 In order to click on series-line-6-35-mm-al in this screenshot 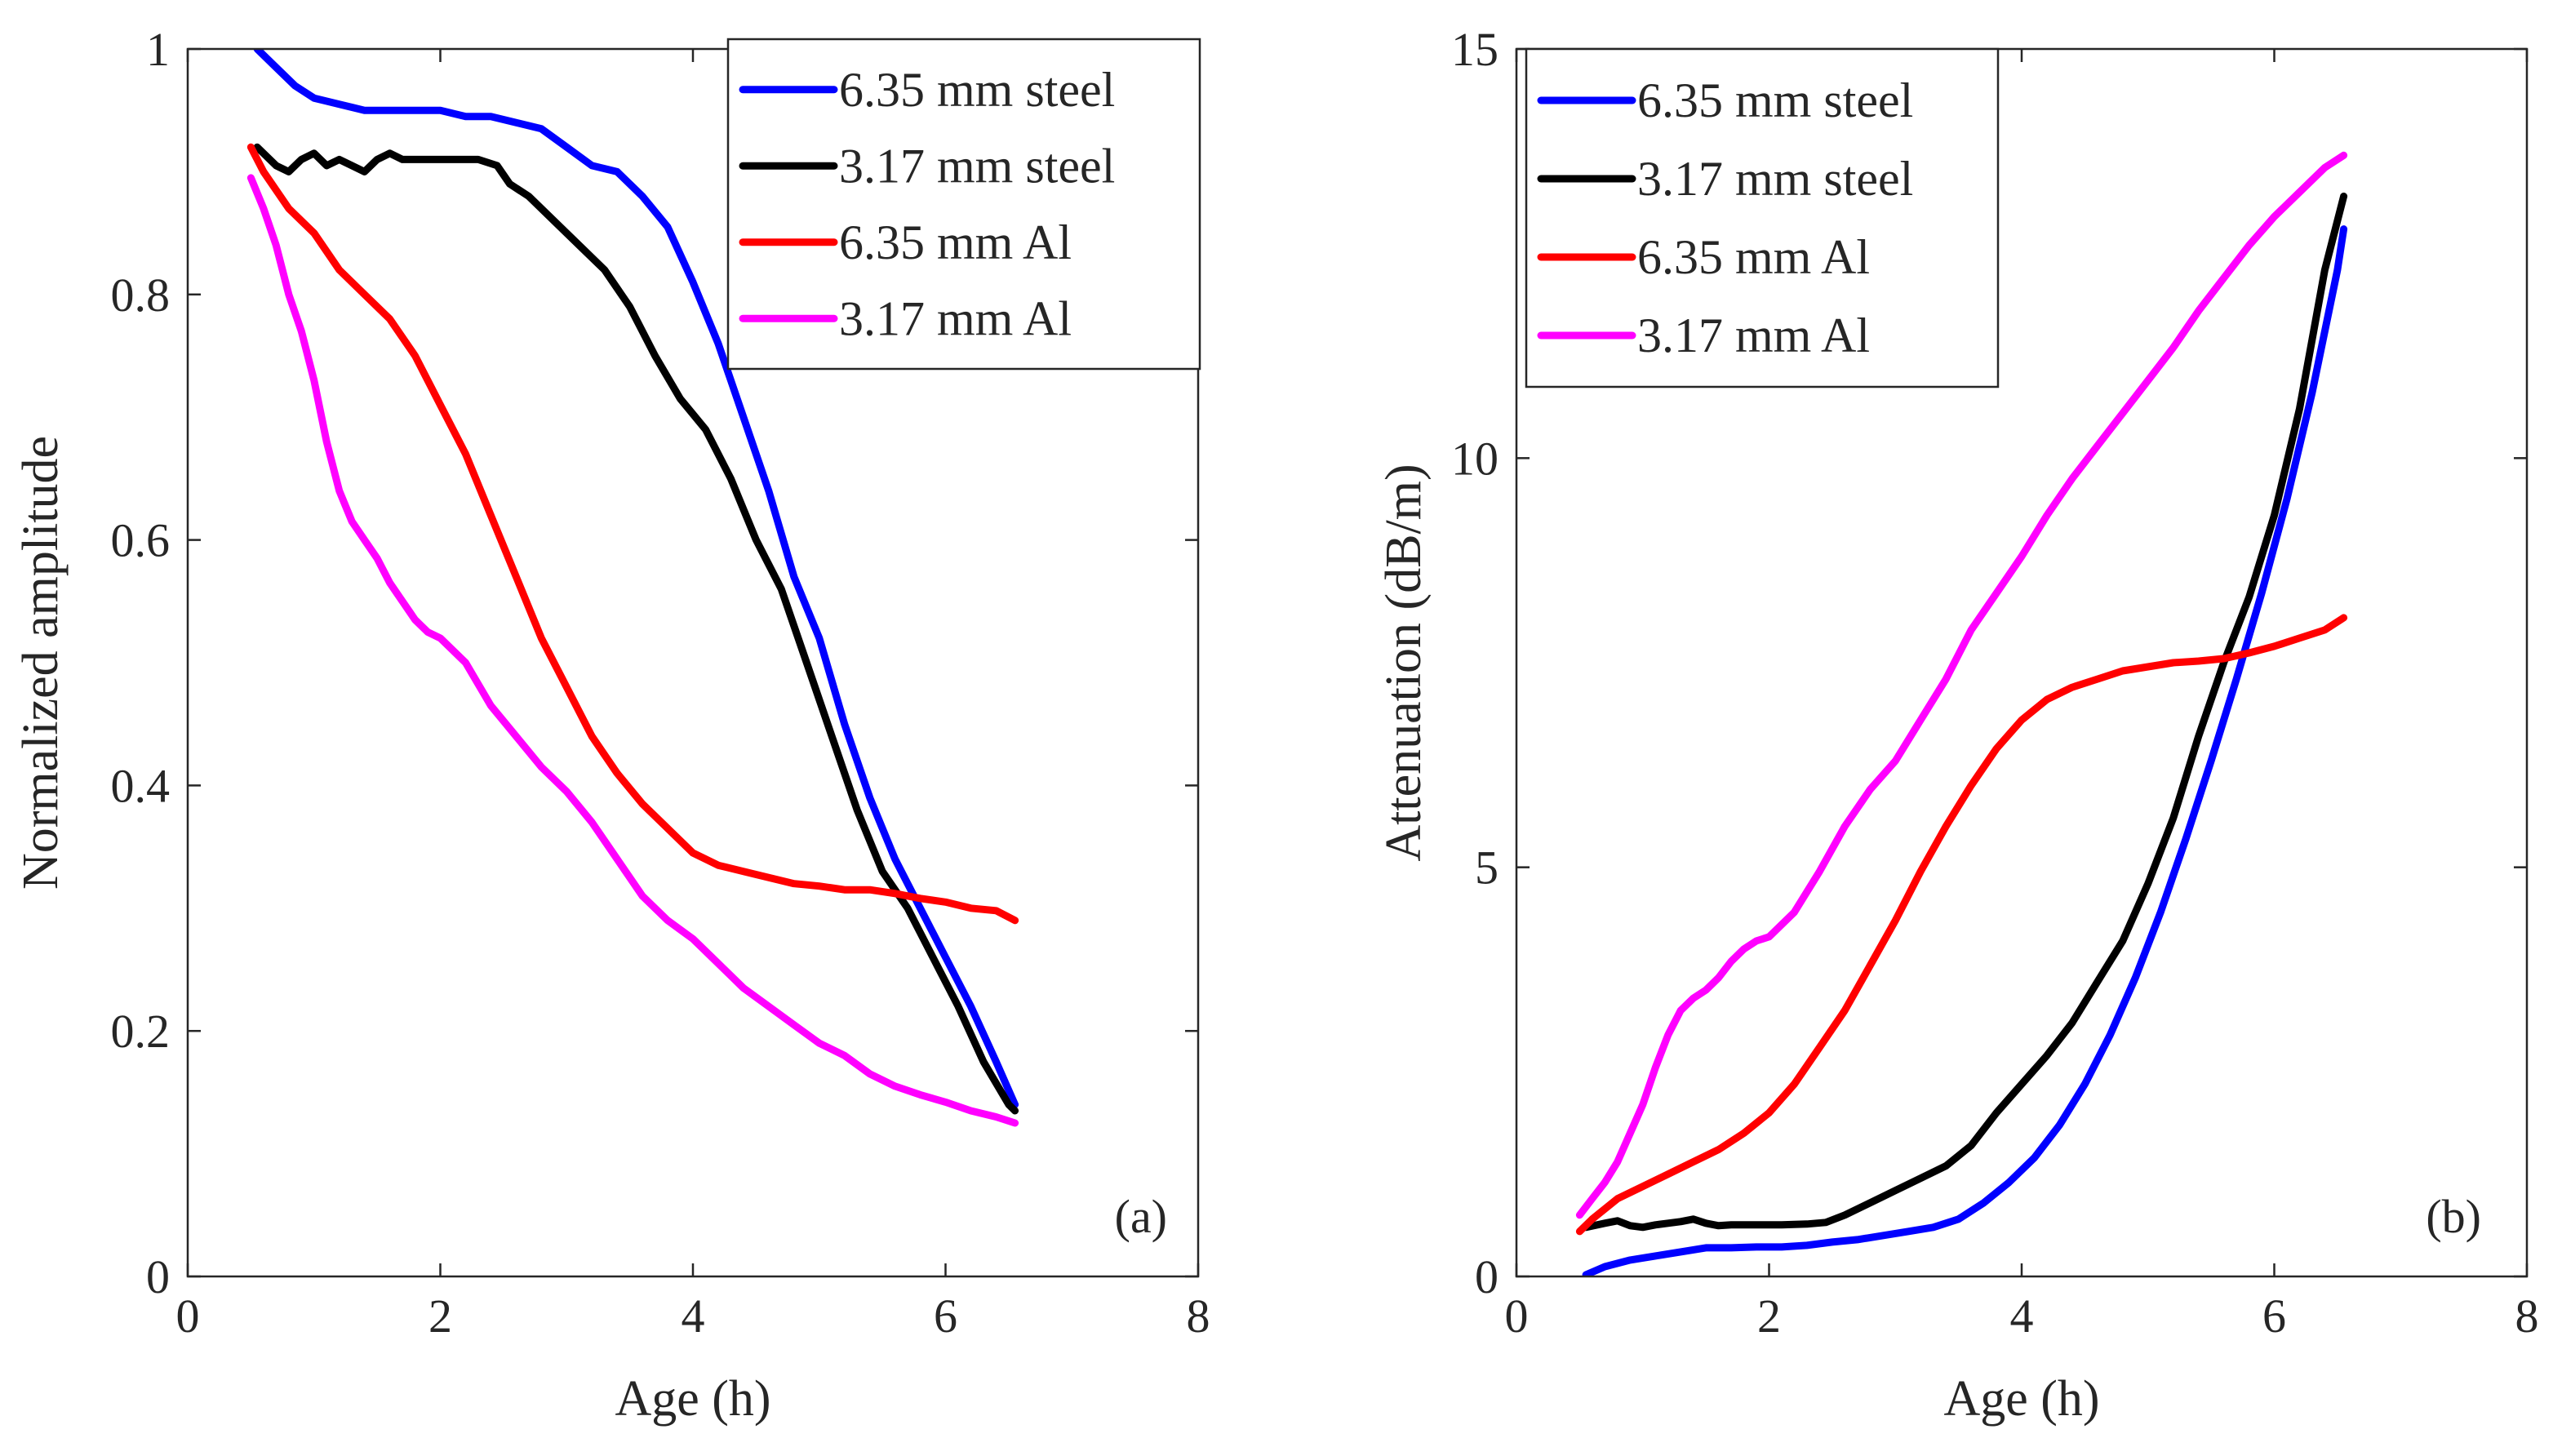, I will do `click(1961, 925)`.